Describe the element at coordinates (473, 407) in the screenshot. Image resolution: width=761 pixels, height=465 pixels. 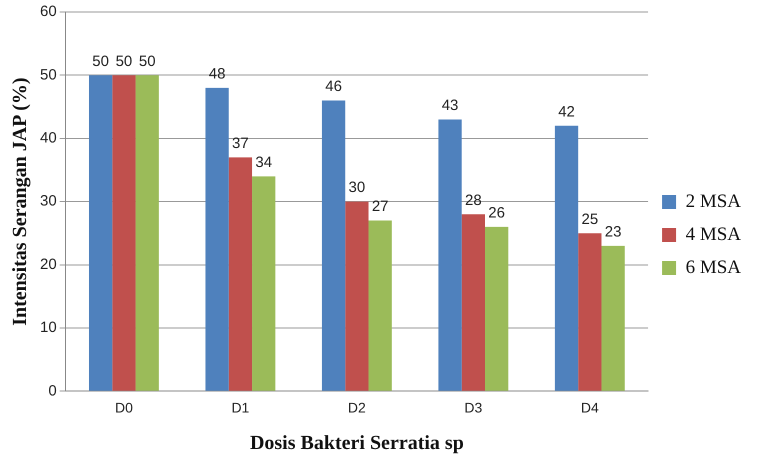
I see `x-tick-label: D3` at that location.